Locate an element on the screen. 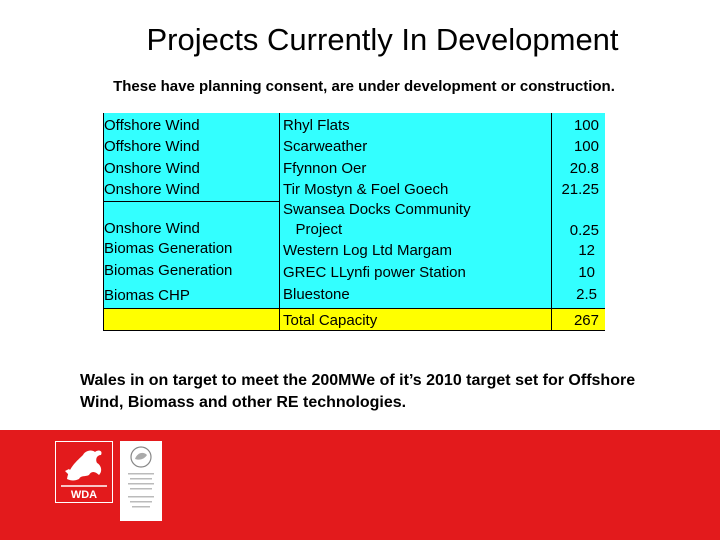 This screenshot has width=720, height=540. total-row-border-left is located at coordinates (103, 319).